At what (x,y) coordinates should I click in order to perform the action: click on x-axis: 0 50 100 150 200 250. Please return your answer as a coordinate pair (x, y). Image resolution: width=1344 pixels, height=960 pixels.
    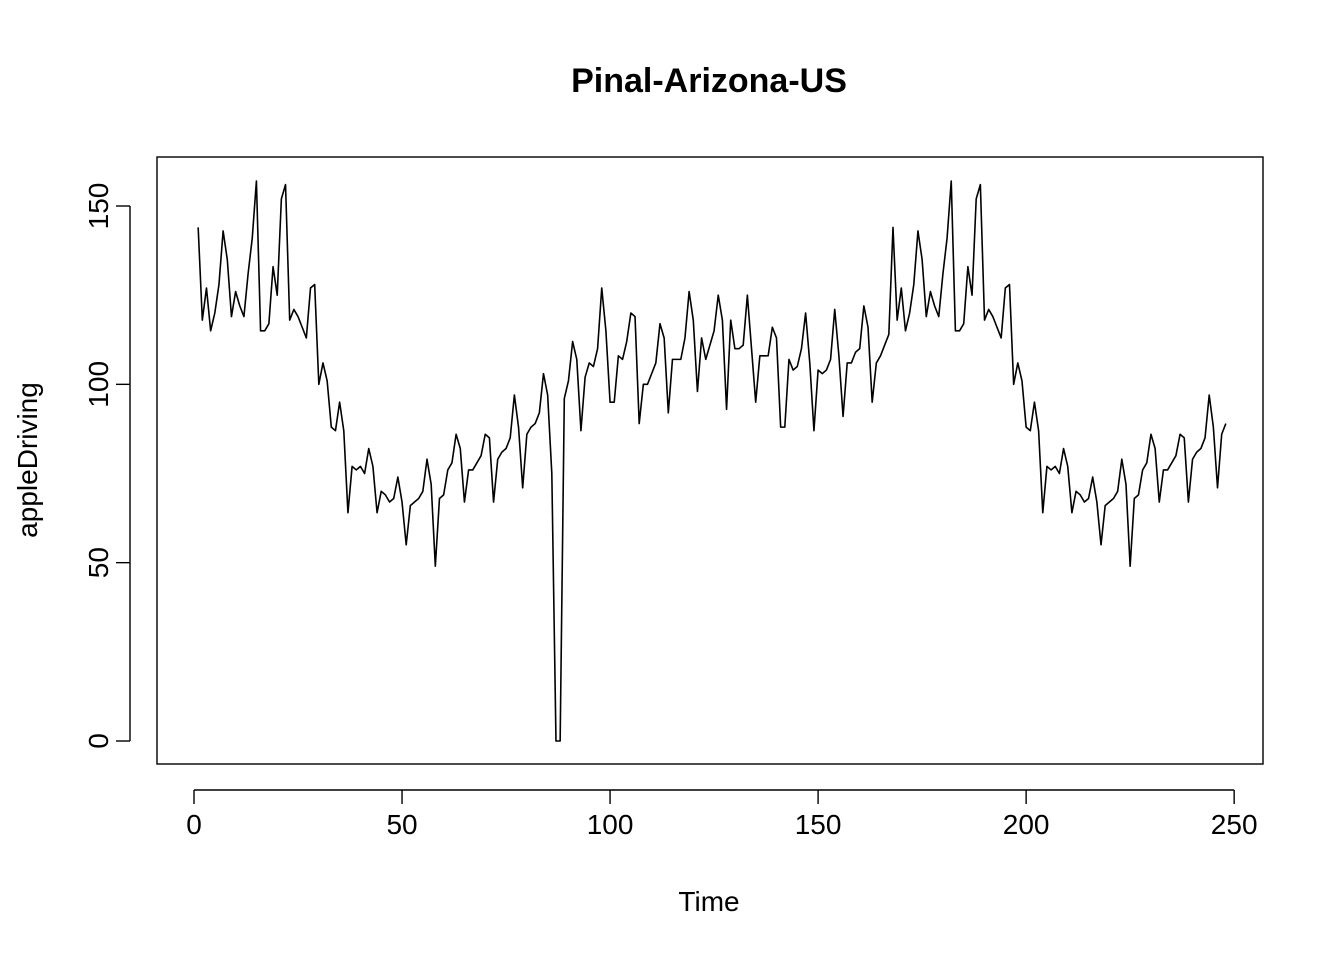
    Looking at the image, I should click on (722, 814).